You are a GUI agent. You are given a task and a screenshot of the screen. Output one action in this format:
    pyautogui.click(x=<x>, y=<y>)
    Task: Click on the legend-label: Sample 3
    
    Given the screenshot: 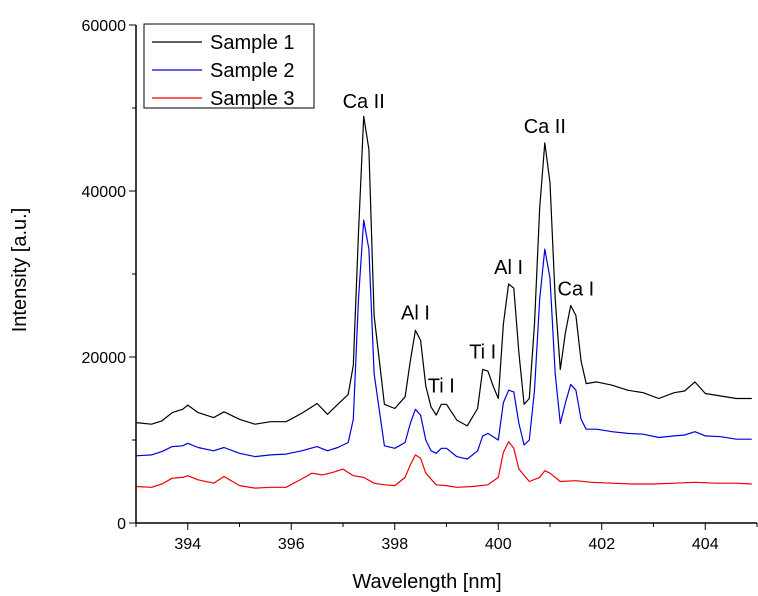 What is the action you would take?
    pyautogui.click(x=252, y=99)
    